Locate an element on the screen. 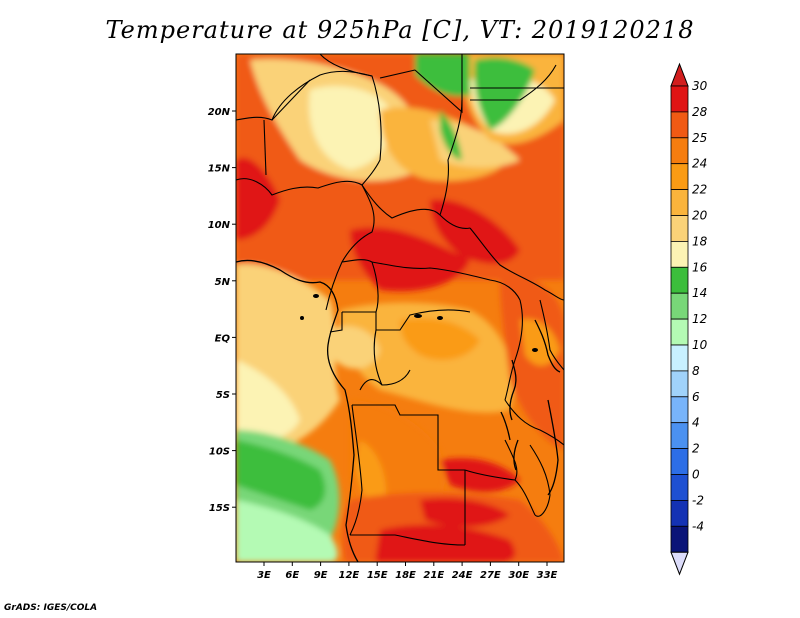  colorbar-label-14: 14 is located at coordinates (699, 293).